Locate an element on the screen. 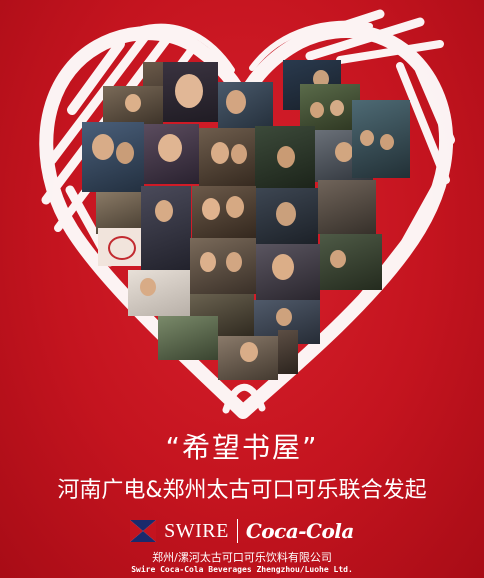 The image size is (484, 578). campaign-title: “希望书屋” is located at coordinates (242, 447).